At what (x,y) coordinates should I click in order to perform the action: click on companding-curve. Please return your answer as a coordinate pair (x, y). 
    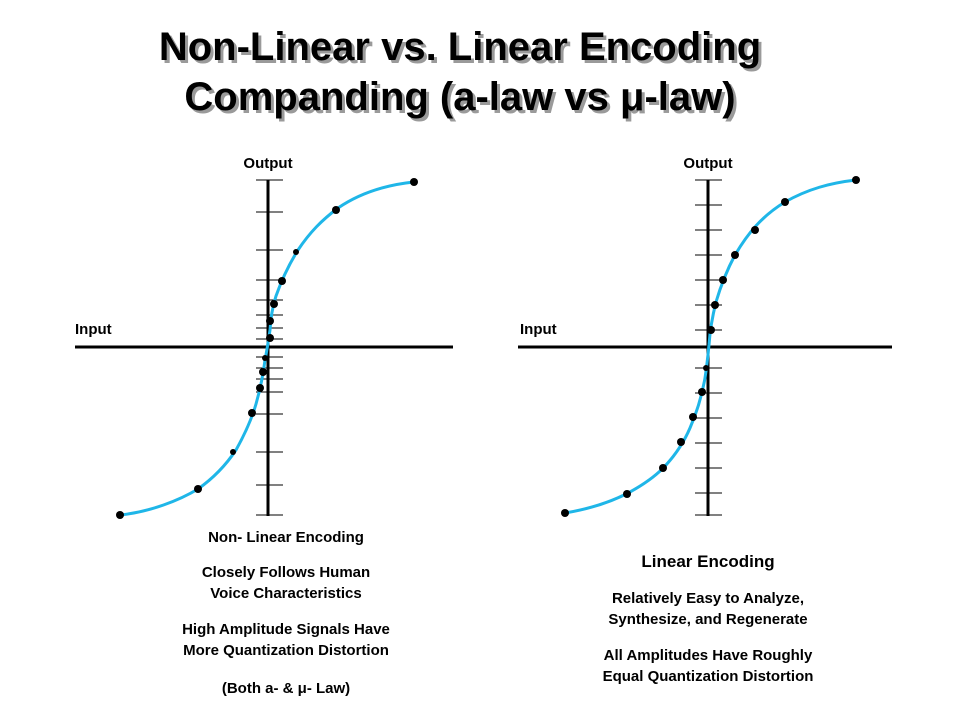
    Looking at the image, I should click on (267, 348).